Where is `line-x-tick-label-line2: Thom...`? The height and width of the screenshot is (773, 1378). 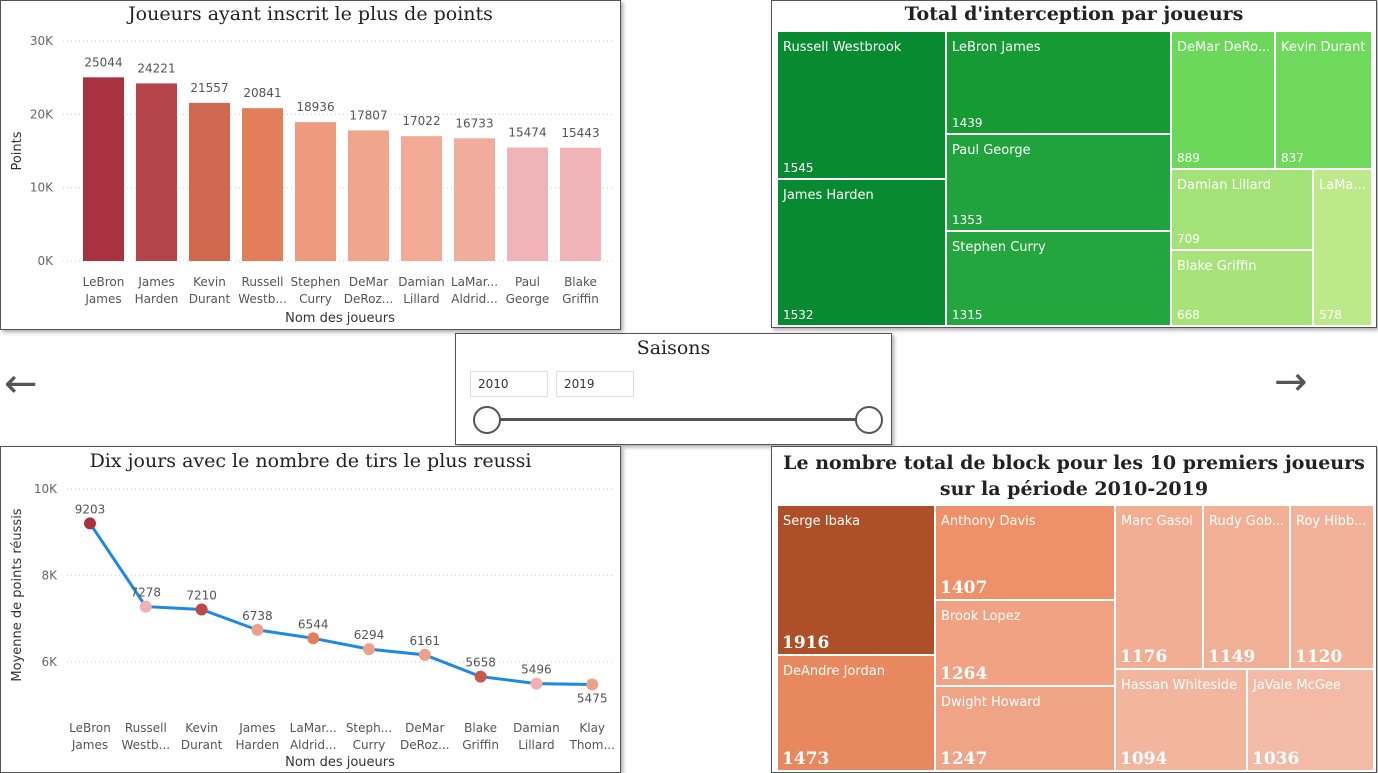
line-x-tick-label-line2: Thom... is located at coordinates (591, 745).